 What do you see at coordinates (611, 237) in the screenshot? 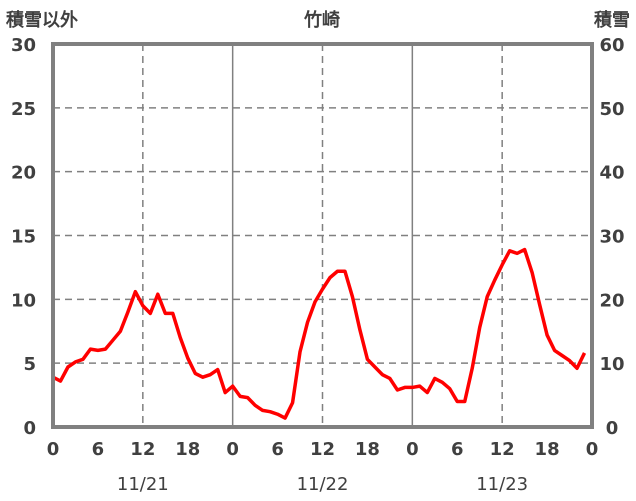
I see `y-tick-right: 30` at bounding box center [611, 237].